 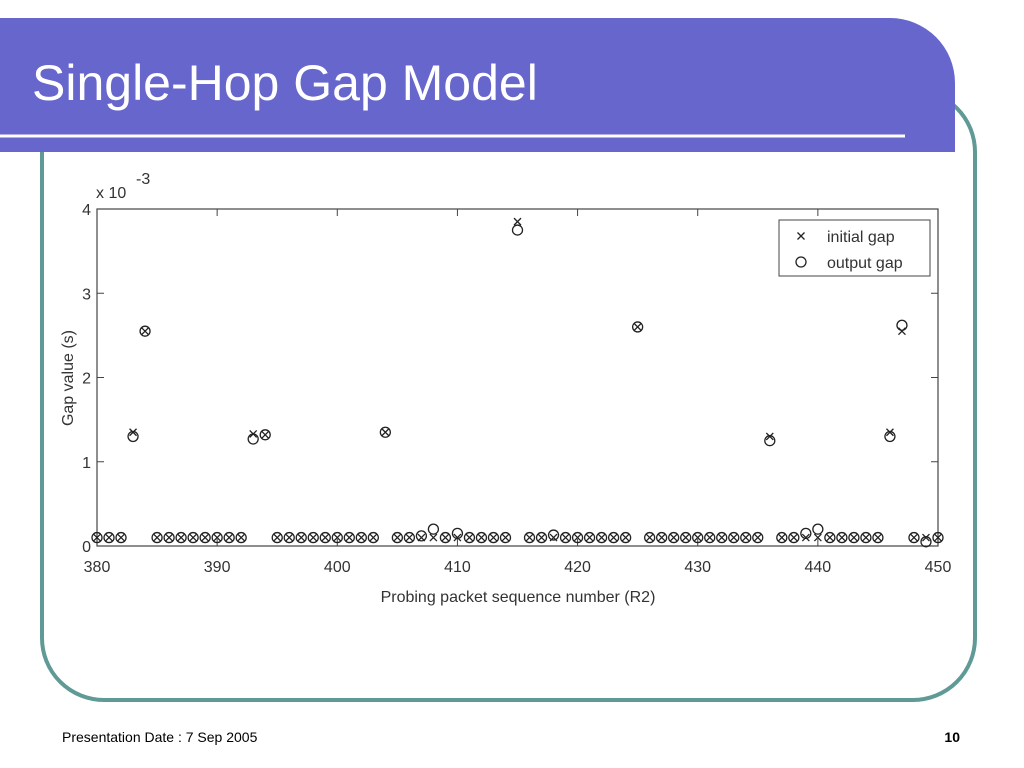 I want to click on page-number: 10, so click(x=952, y=737).